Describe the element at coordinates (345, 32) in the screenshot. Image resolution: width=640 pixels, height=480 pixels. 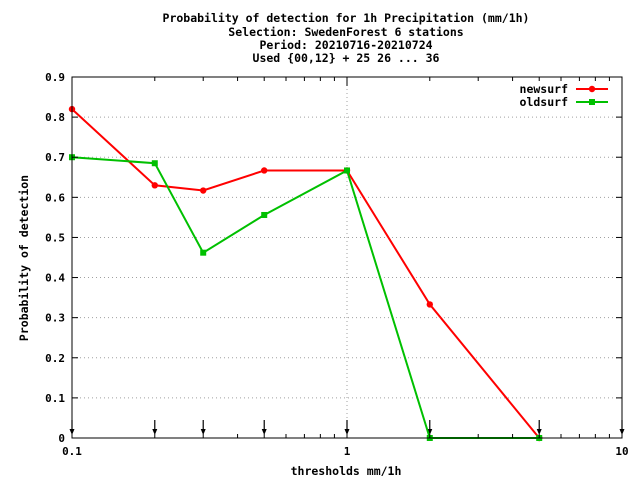
I see `title-line-2: Selection: SwedenForest 6 stations` at that location.